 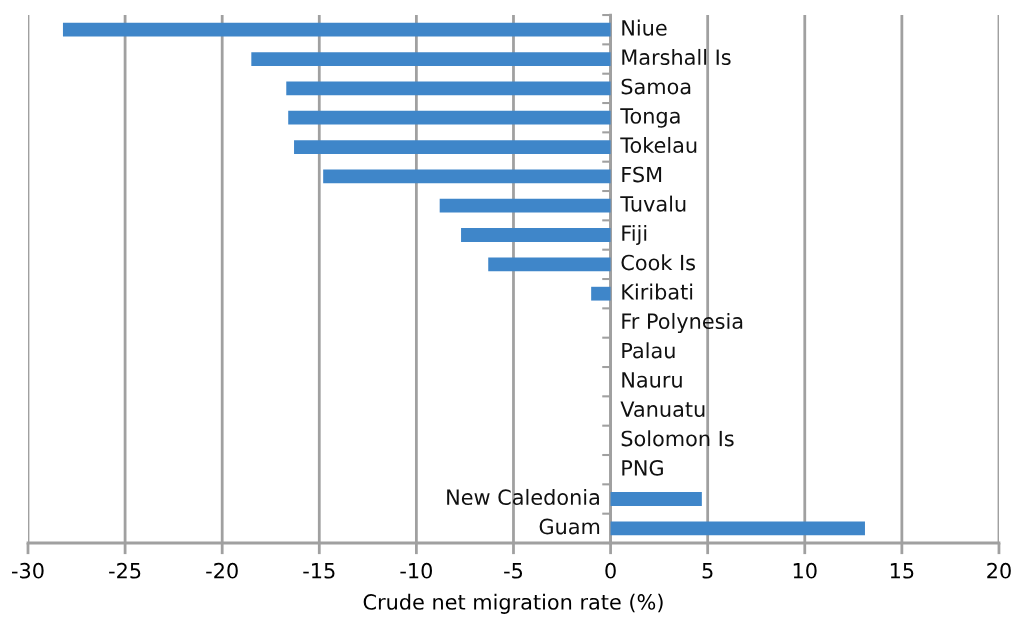 What do you see at coordinates (676, 57) in the screenshot?
I see `y-tick-label: Marshall Is` at bounding box center [676, 57].